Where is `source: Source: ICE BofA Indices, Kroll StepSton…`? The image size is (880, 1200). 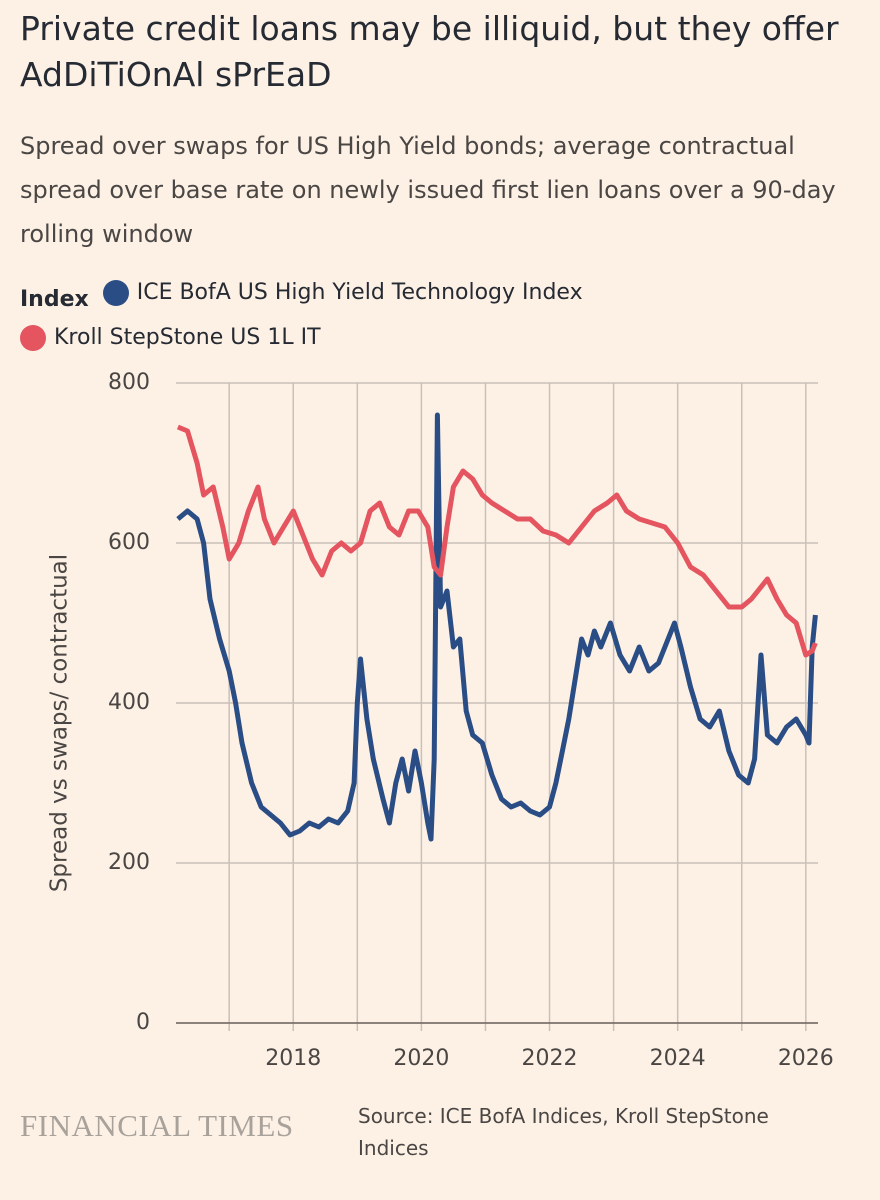 source: Source: ICE BofA Indices, Kroll StepSton… is located at coordinates (563, 1132).